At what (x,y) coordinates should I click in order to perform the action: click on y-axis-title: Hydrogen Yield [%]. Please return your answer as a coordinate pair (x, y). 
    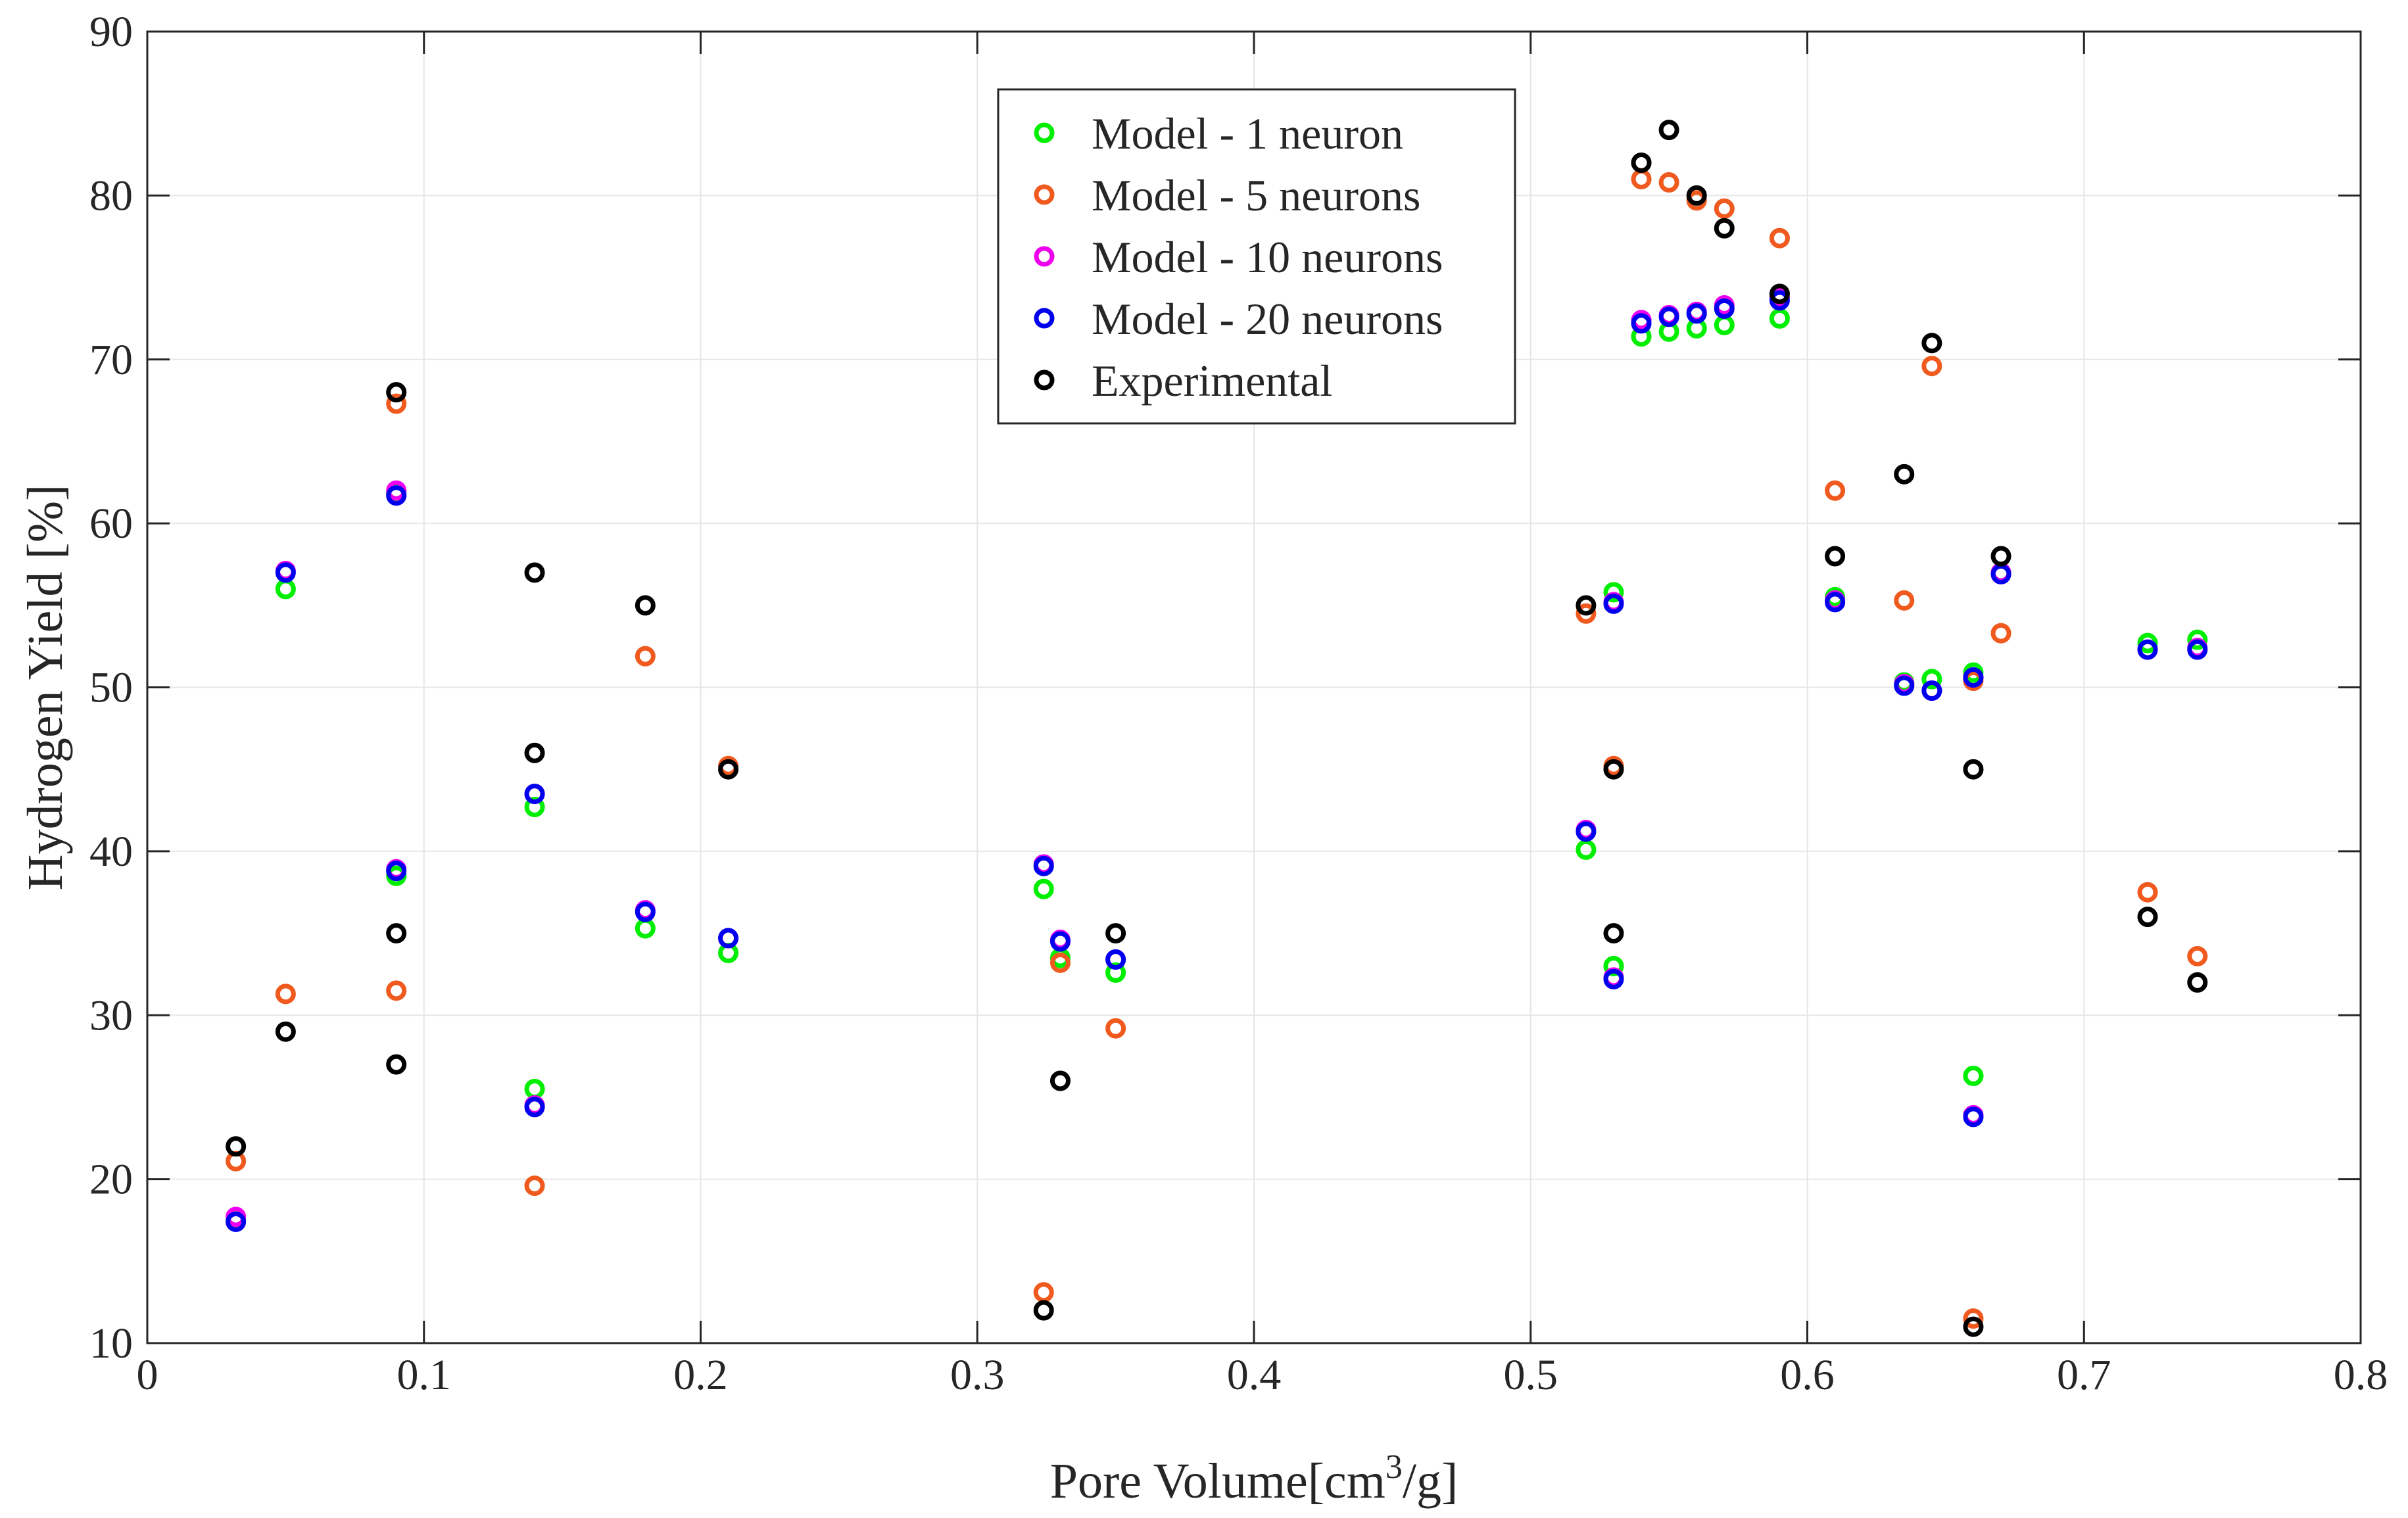
    Looking at the image, I should click on (45, 688).